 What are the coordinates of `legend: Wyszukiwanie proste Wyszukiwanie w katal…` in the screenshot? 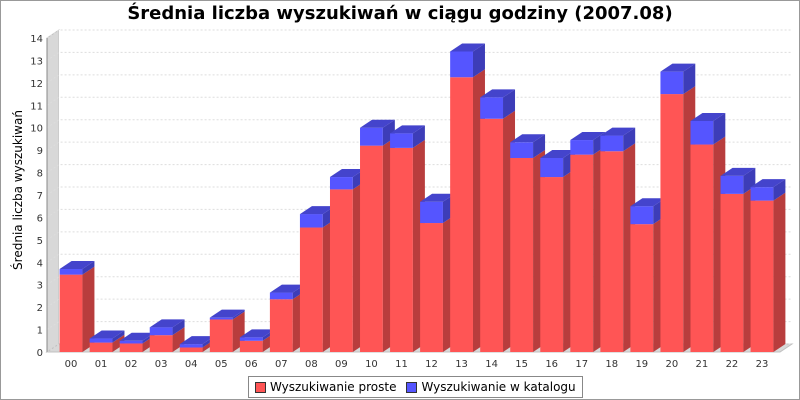 It's located at (415, 387).